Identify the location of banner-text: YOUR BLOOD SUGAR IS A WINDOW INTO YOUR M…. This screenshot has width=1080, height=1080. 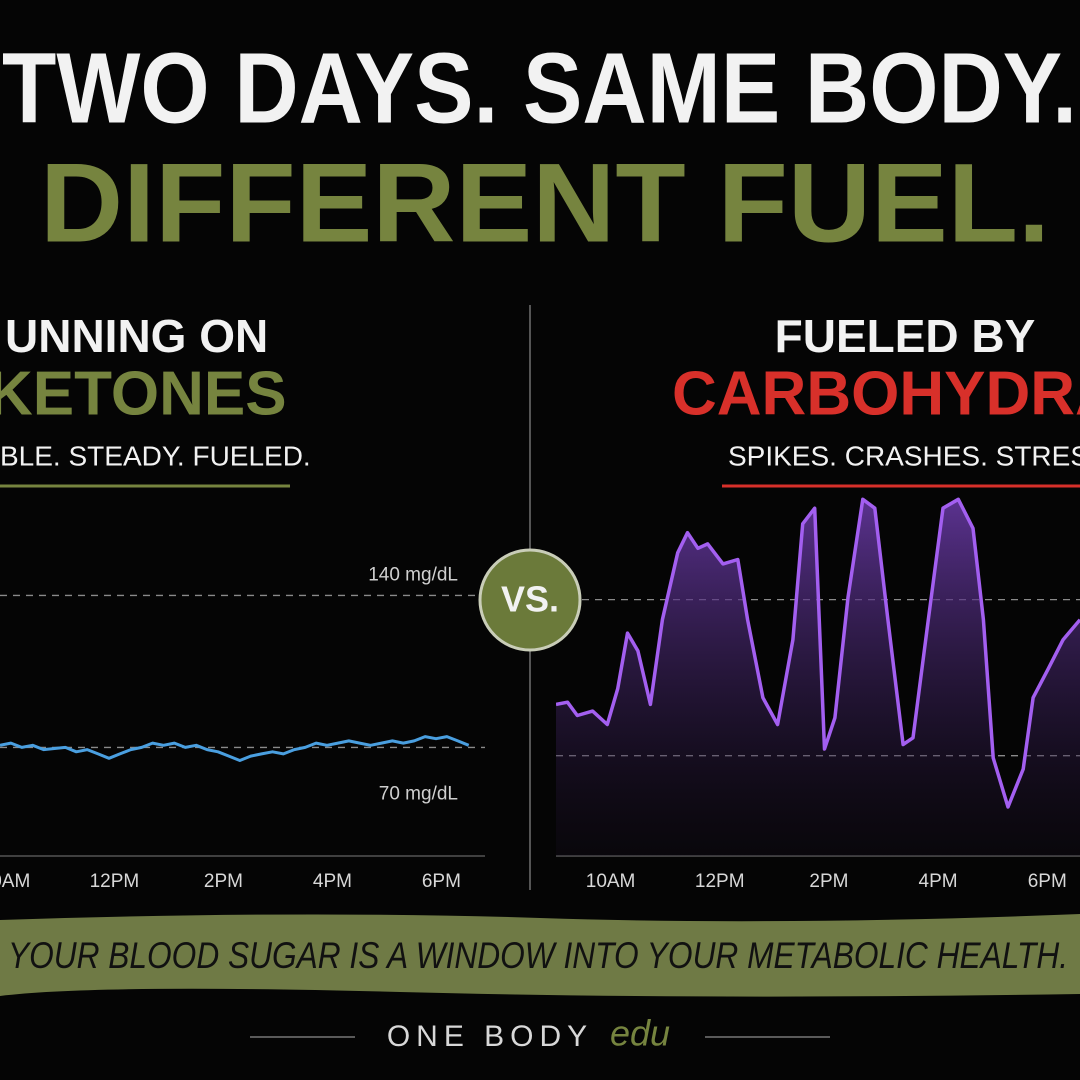
(538, 955).